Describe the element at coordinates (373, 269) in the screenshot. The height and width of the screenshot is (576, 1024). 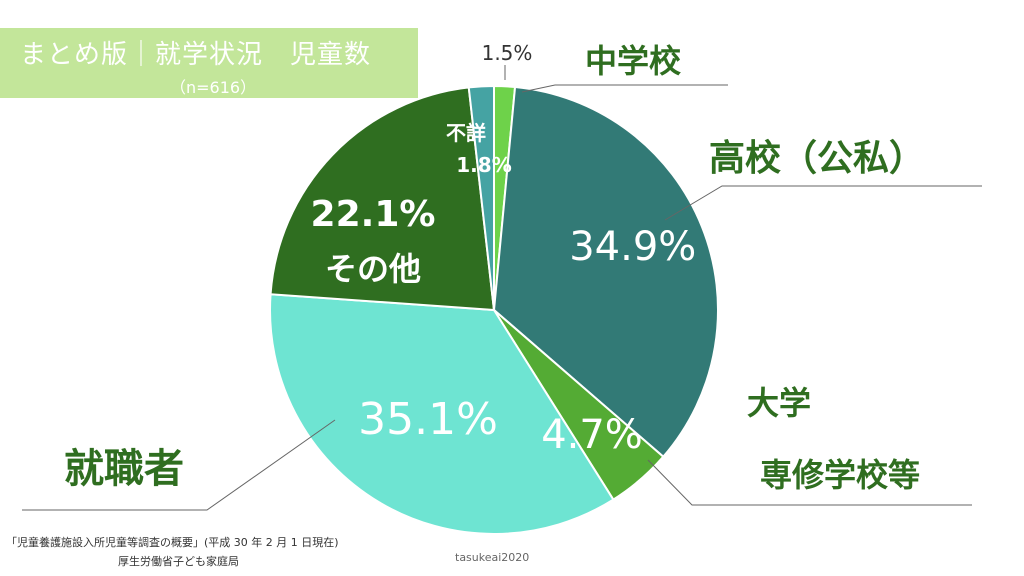
I see `category-label-other: その他` at that location.